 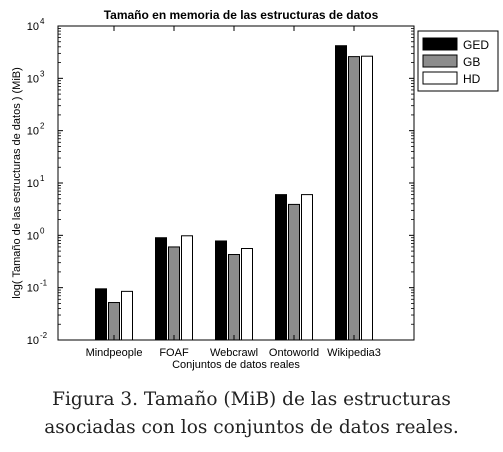 I want to click on x-tick-label: Webcrawl, so click(x=234, y=353).